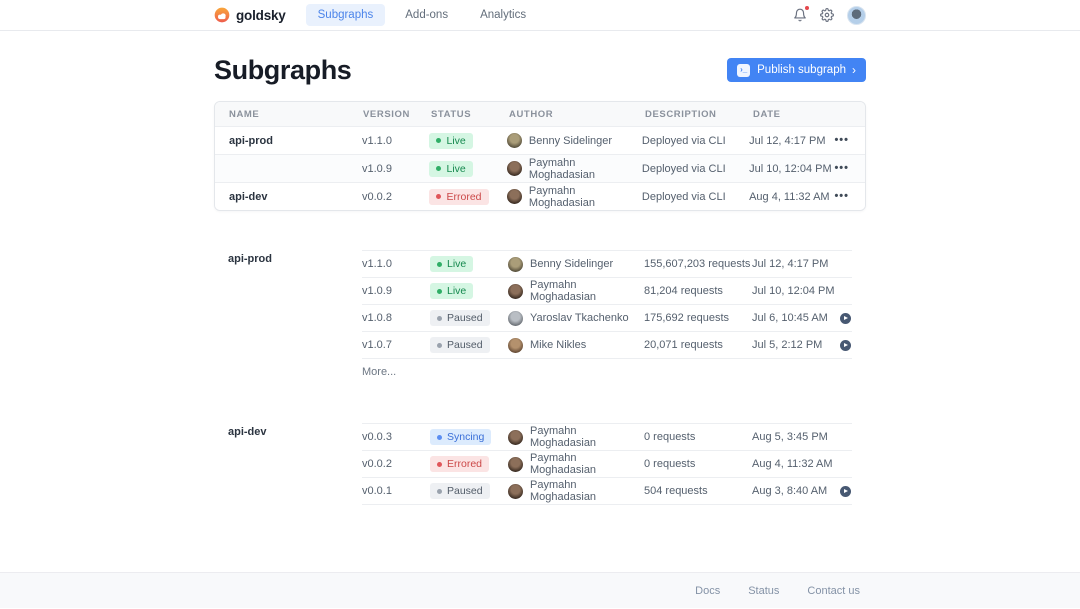 The width and height of the screenshot is (1080, 609). I want to click on author-cell: Mike Nikles, so click(576, 345).